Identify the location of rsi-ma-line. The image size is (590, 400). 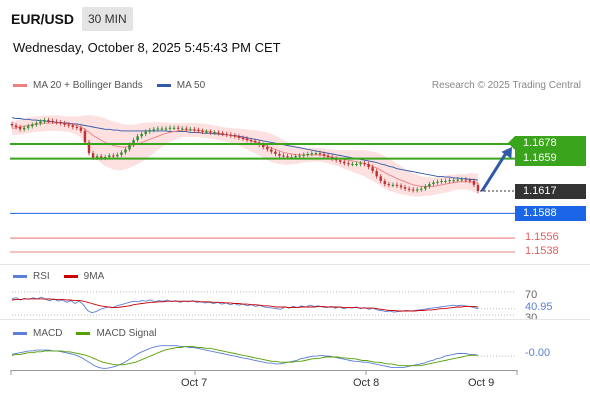
(245, 305).